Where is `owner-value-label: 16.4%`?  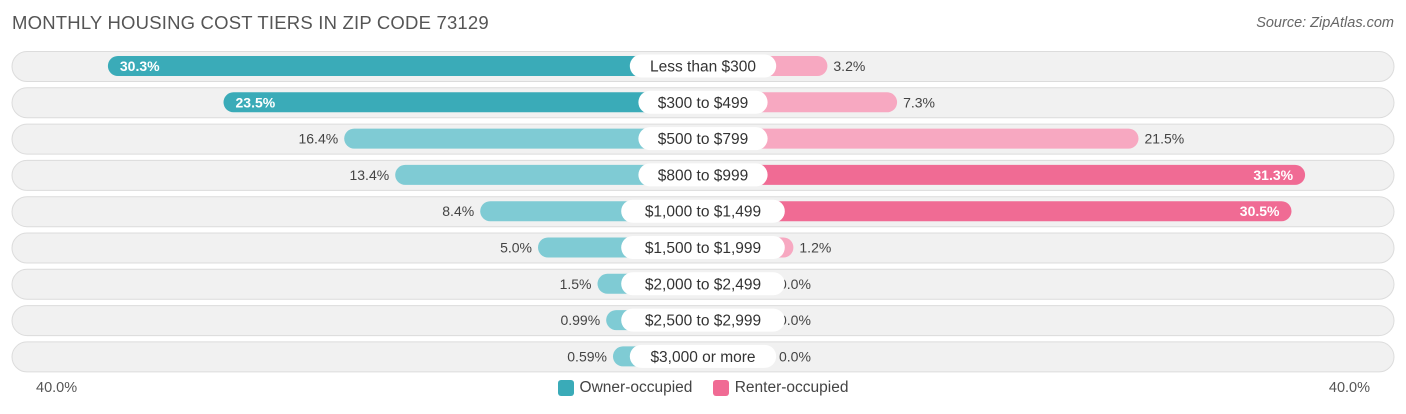
owner-value-label: 16.4% is located at coordinates (318, 139).